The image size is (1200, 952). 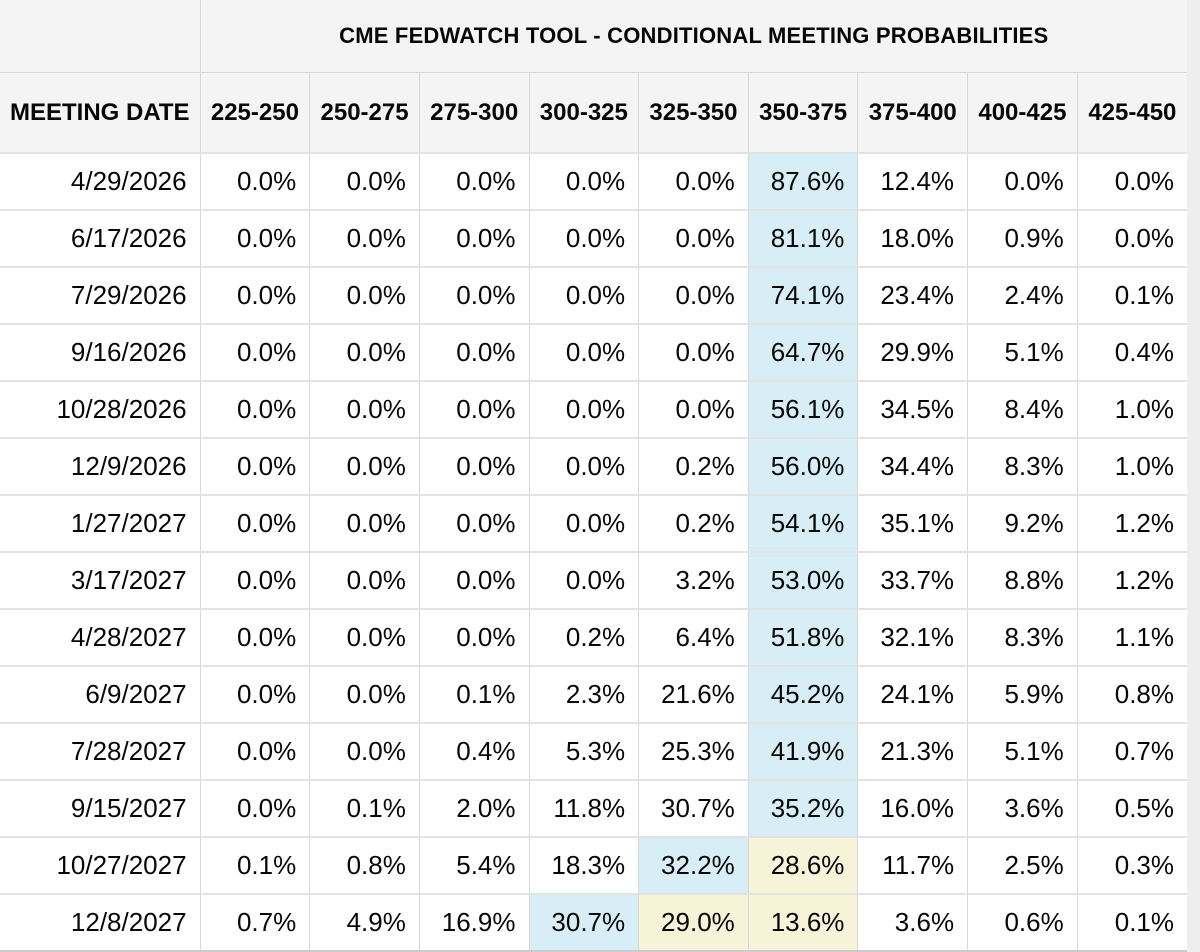 What do you see at coordinates (584, 694) in the screenshot?
I see `probability-cell: 2.3%` at bounding box center [584, 694].